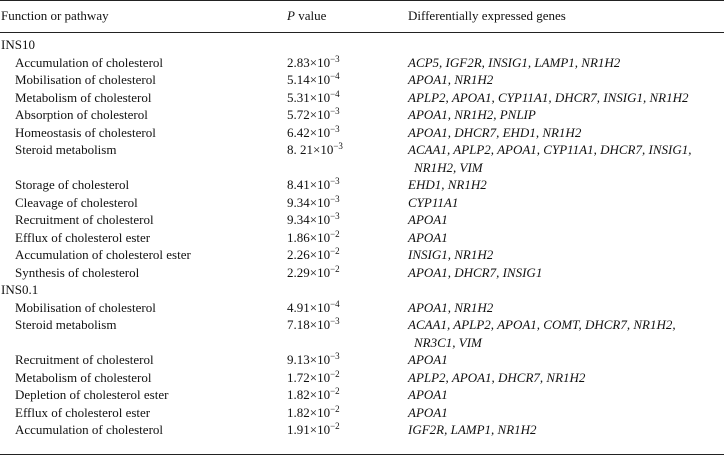  I want to click on p-value-base: 7.18×10, so click(309, 324).